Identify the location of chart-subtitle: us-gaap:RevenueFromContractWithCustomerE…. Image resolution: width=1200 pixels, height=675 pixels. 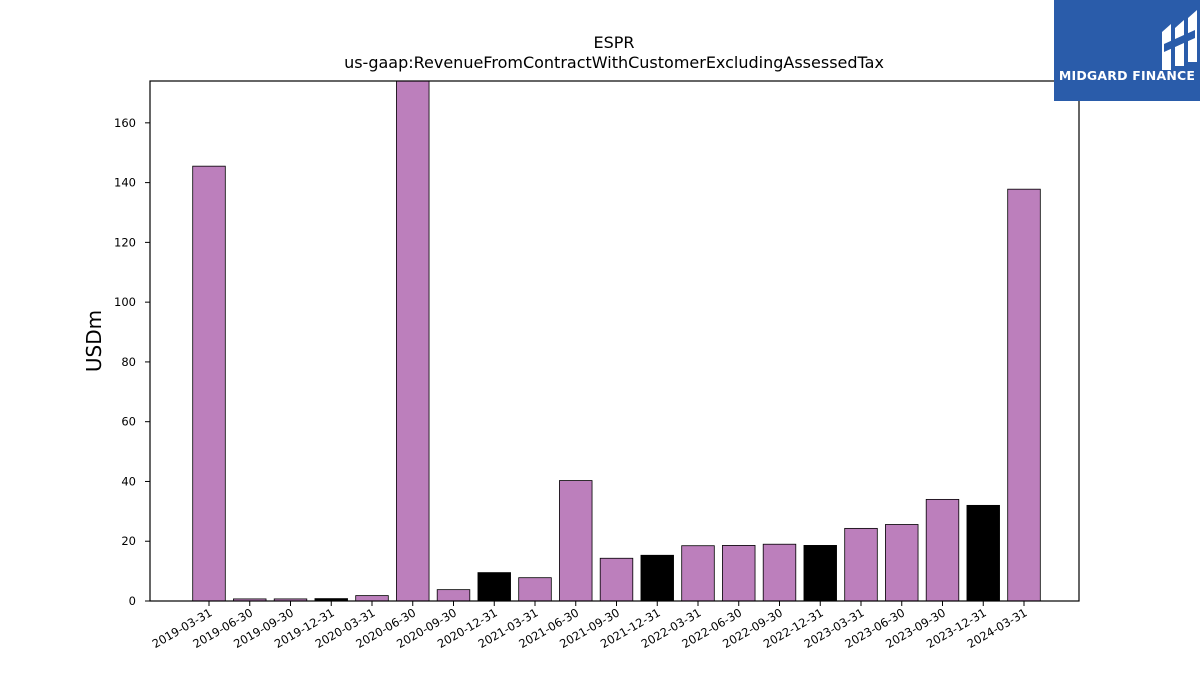
(614, 62).